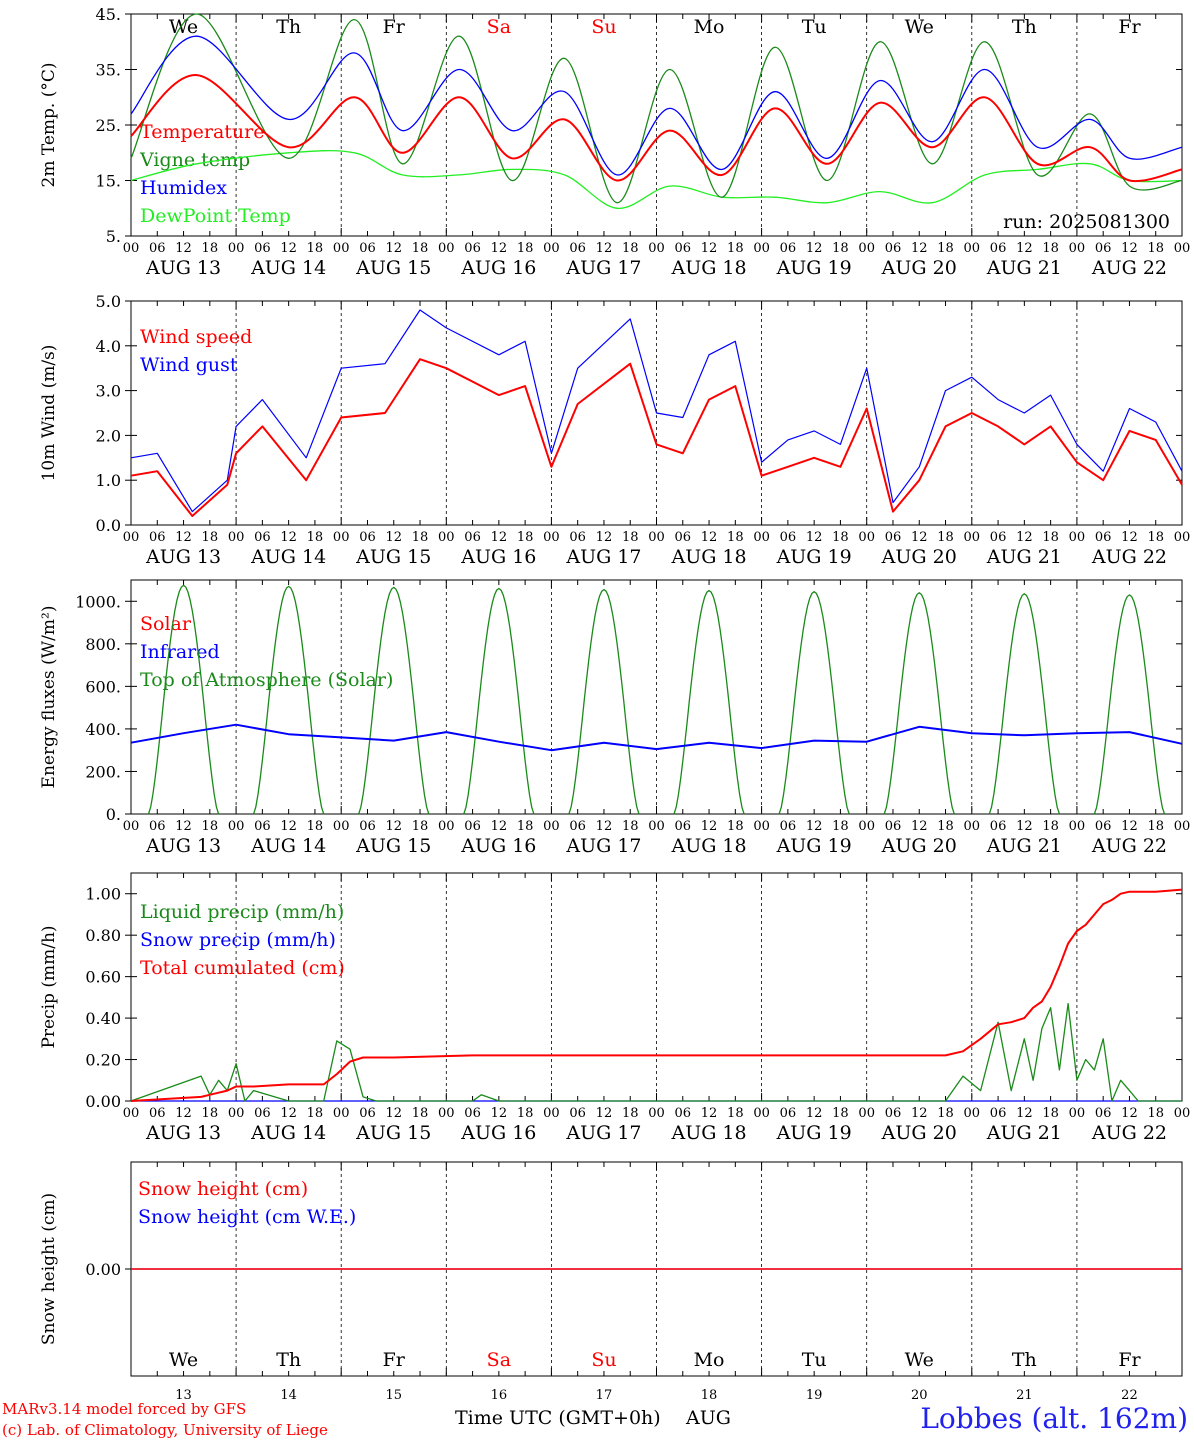  Describe the element at coordinates (103, 686) in the screenshot. I see `y-tick-label: 600.` at that location.